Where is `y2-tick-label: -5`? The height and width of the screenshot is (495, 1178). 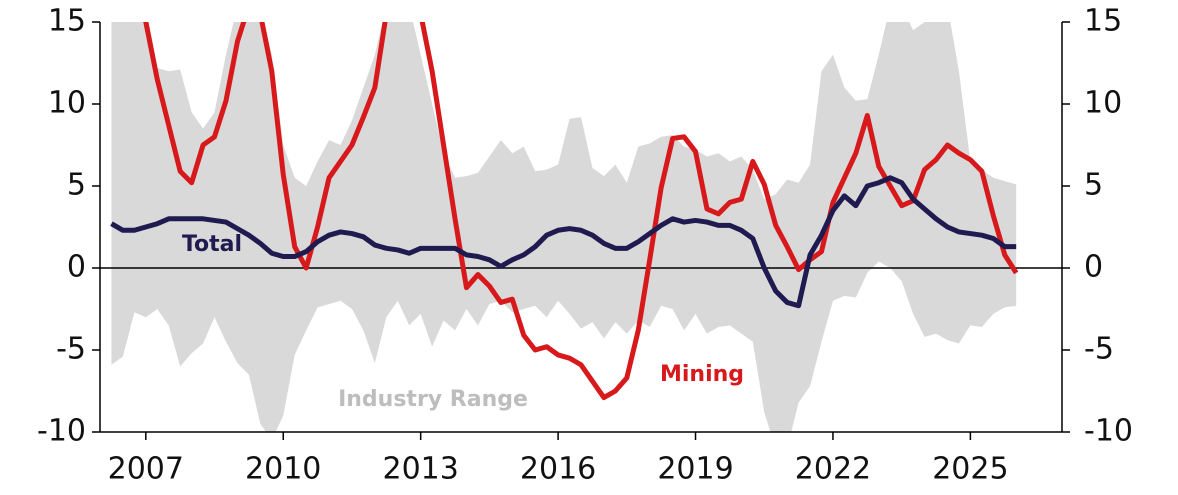
y2-tick-label: -5 is located at coordinates (1099, 349).